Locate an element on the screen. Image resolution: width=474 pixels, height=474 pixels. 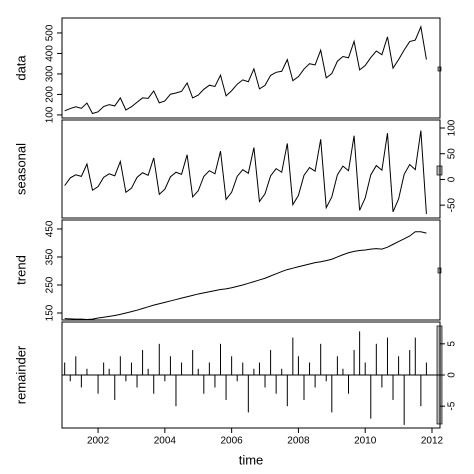
y-tick-label: 200 is located at coordinates (50, 94).